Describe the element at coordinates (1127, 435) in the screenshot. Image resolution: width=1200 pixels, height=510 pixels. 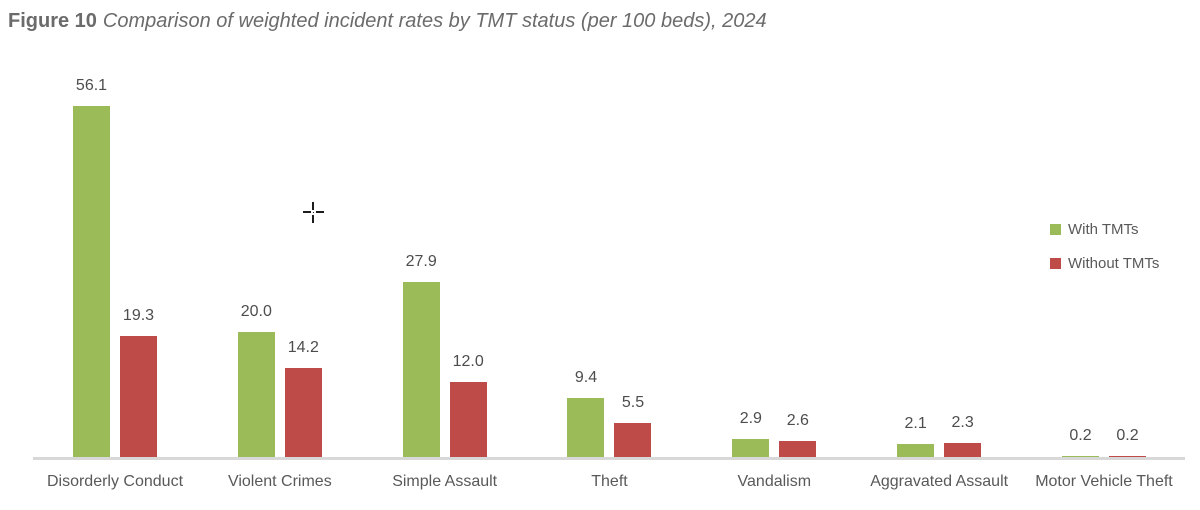
I see `value-label-without-tmts-motor-vehicle-theft: 0.2` at that location.